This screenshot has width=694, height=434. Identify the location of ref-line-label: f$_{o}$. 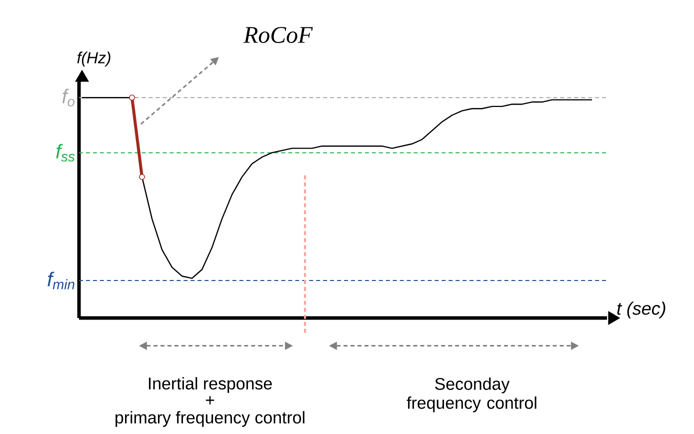
(68, 97).